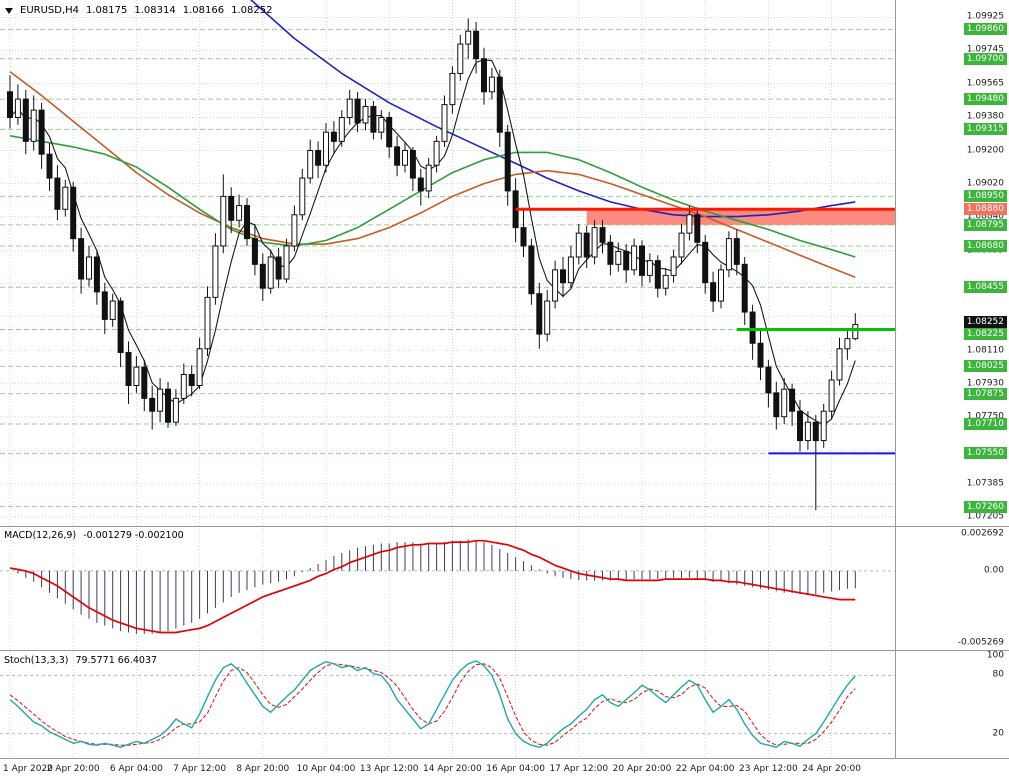 This screenshot has width=1009, height=783. Describe the element at coordinates (985, 483) in the screenshot. I see `price-grid-label: 1.07385` at that location.